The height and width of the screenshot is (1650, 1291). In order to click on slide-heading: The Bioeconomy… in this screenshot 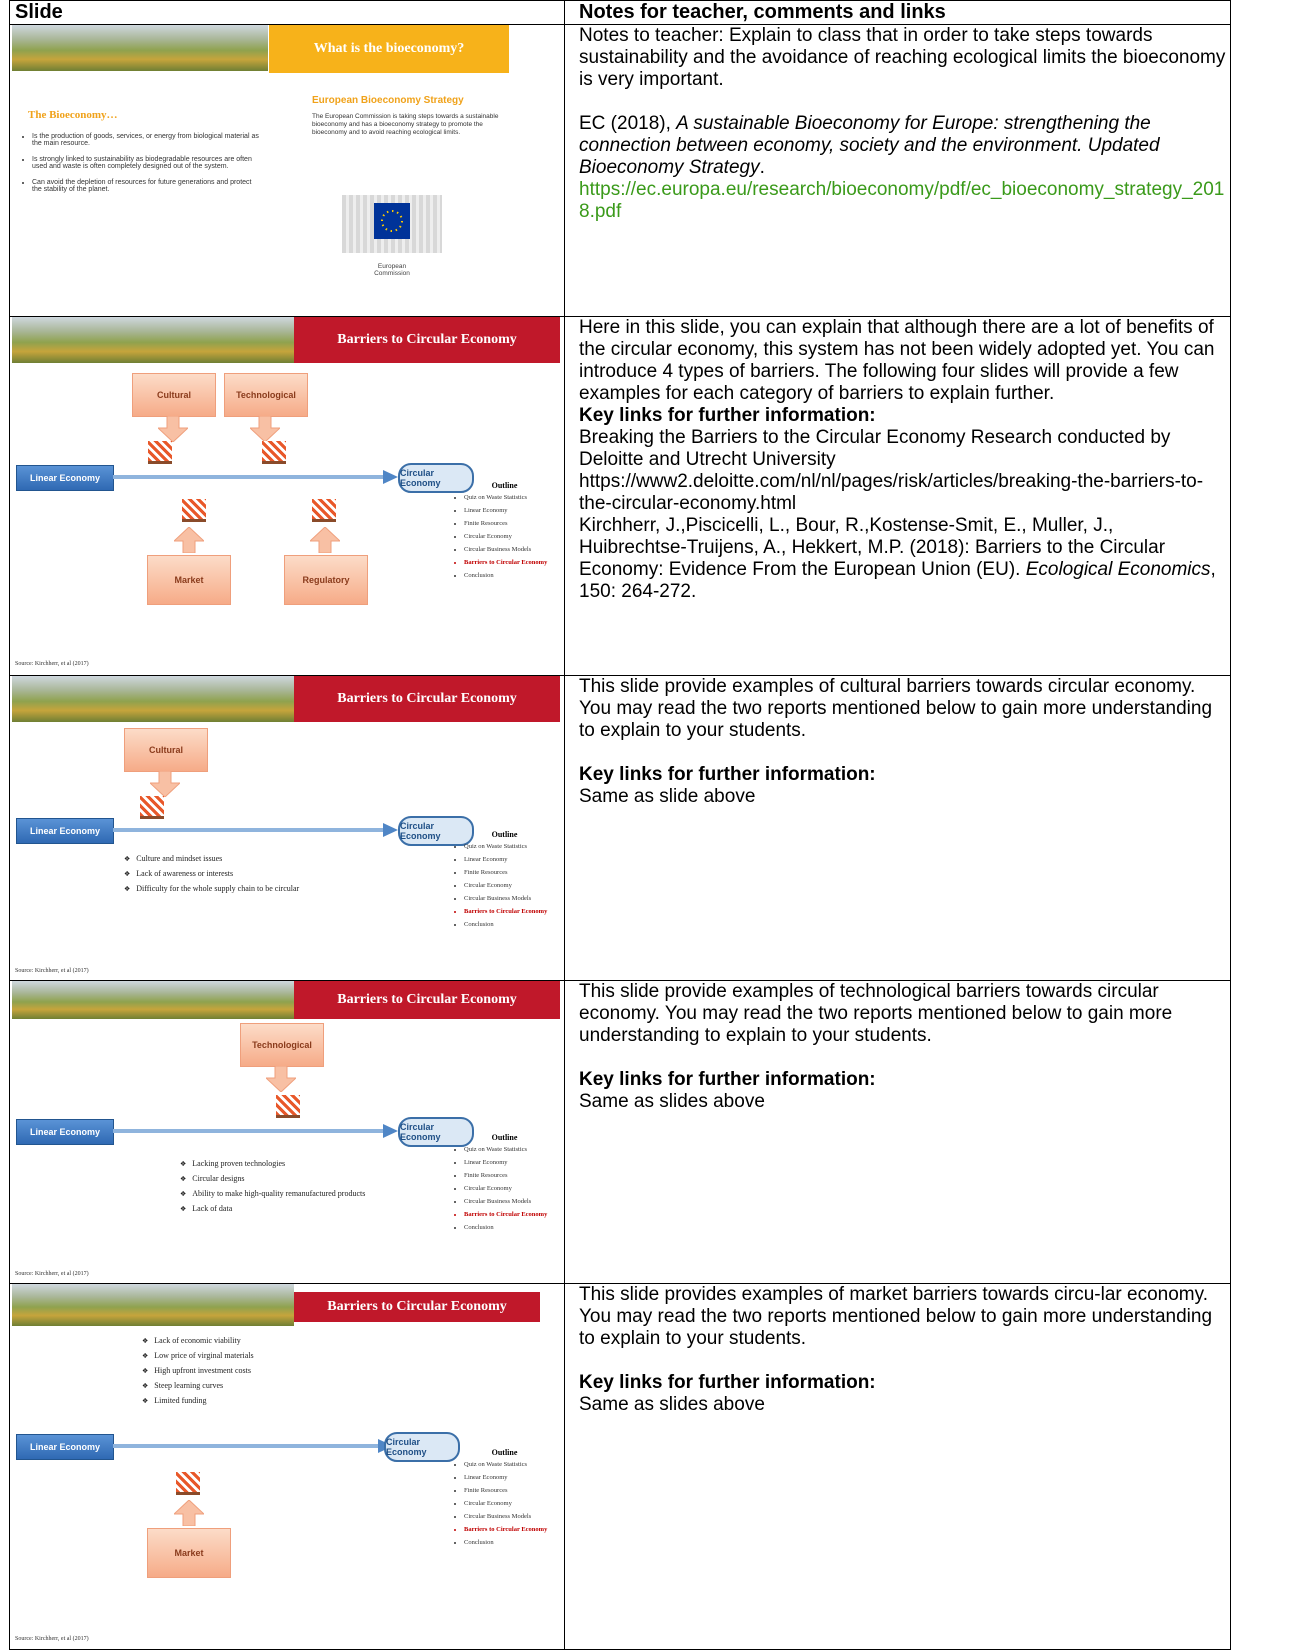, I will do `click(73, 115)`.